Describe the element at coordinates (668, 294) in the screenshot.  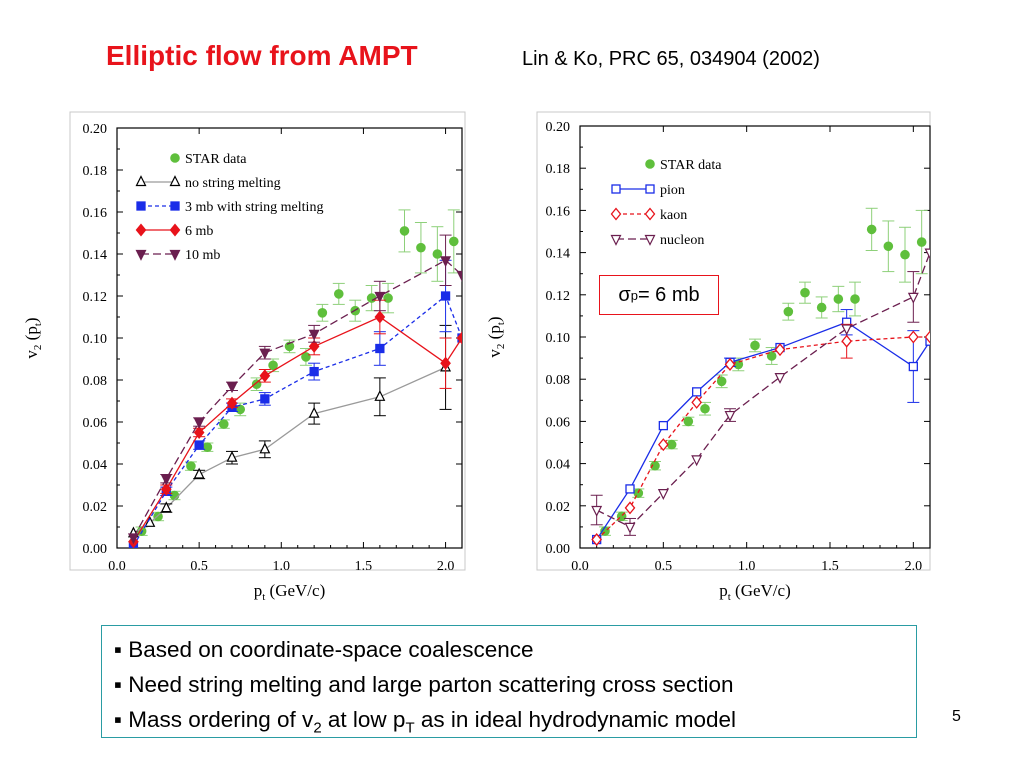
I see `sigma-value: = 6 mb` at that location.